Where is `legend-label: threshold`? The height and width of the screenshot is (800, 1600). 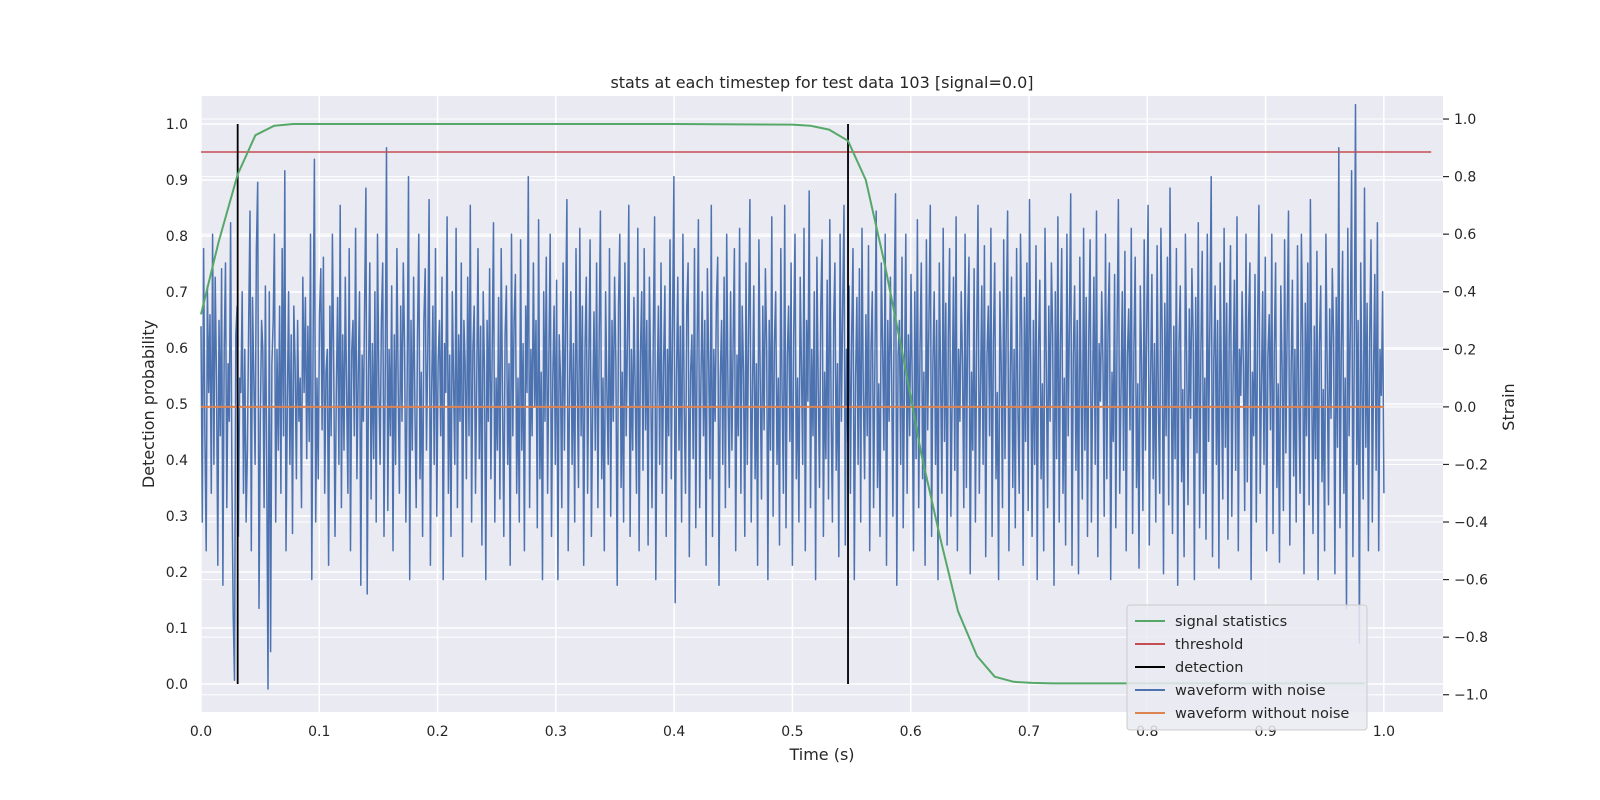 legend-label: threshold is located at coordinates (1209, 645).